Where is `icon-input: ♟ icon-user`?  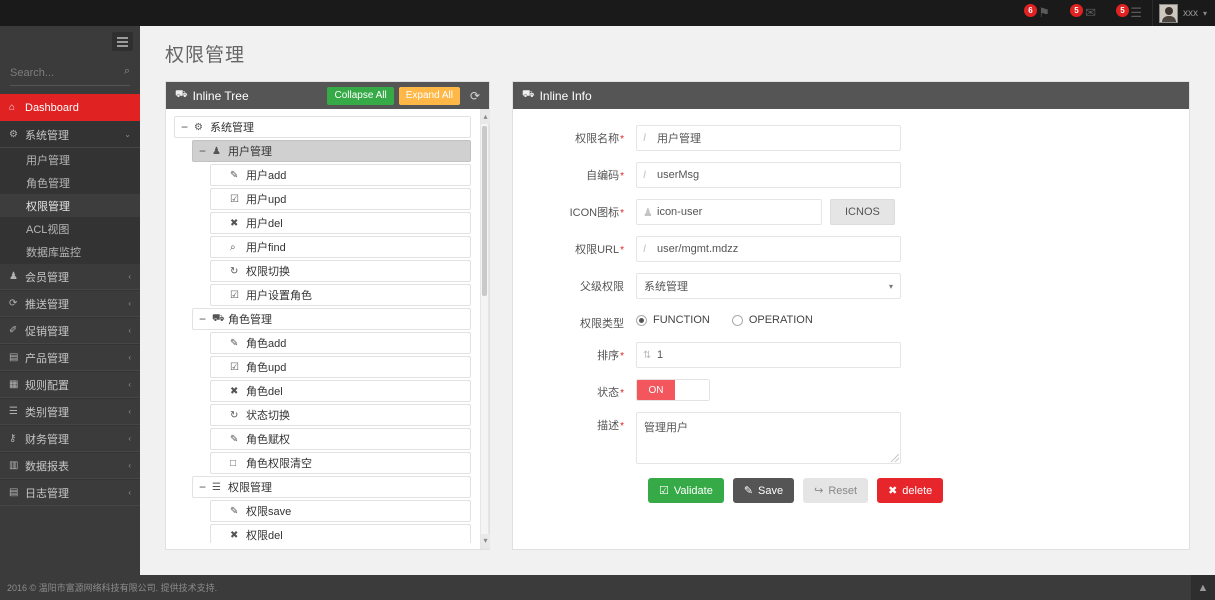
icon-input: ♟ icon-user is located at coordinates (729, 212).